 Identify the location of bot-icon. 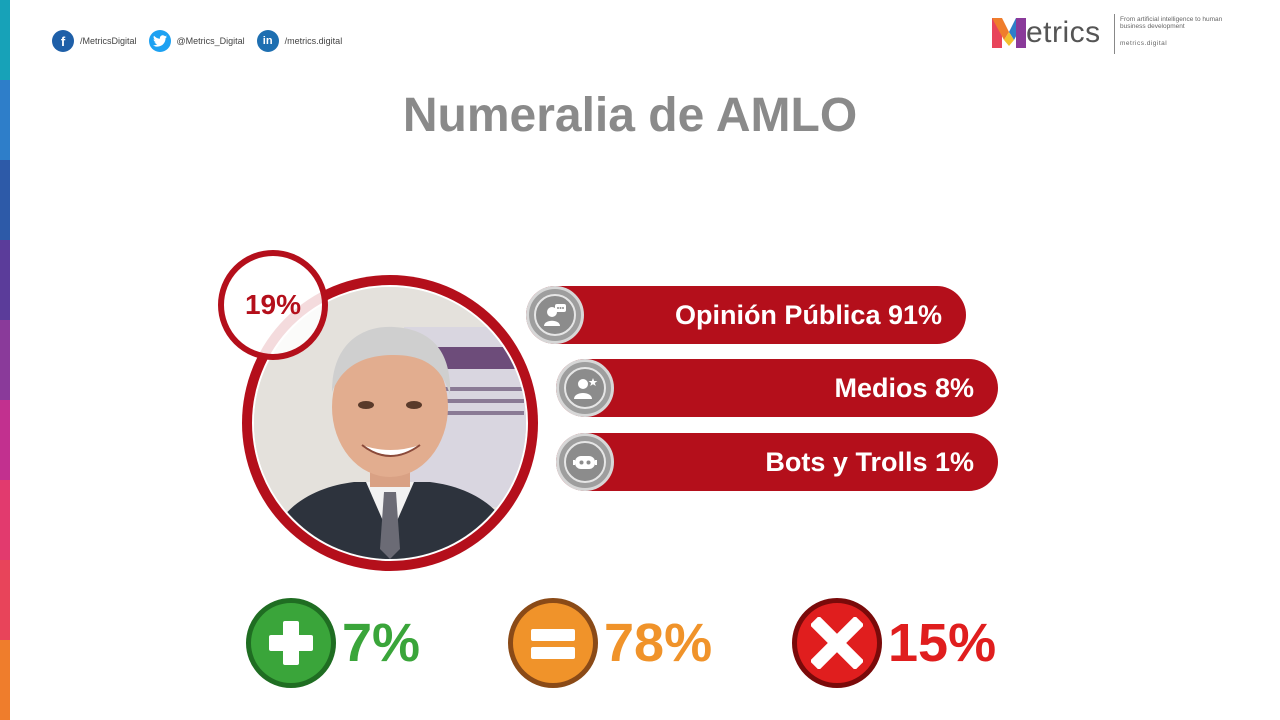
(585, 462).